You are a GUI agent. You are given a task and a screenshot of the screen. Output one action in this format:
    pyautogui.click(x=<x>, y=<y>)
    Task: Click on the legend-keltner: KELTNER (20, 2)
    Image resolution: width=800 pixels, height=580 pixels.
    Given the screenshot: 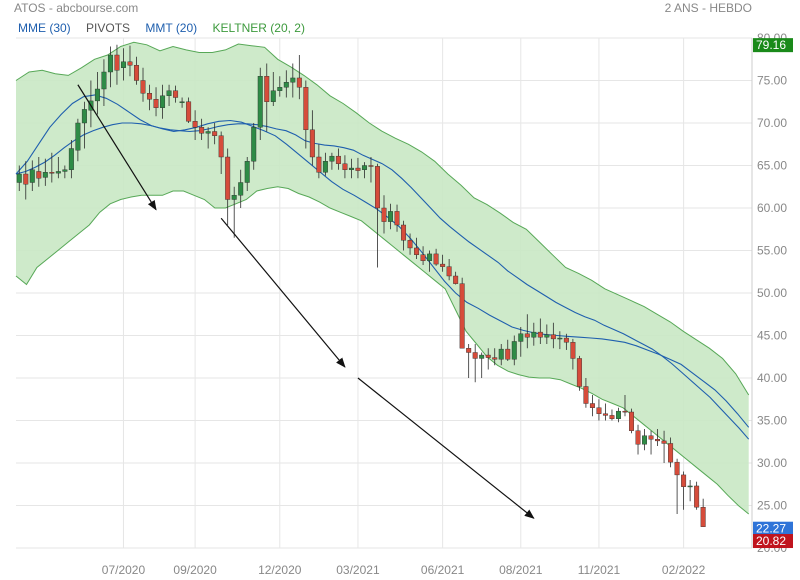 What is the action you would take?
    pyautogui.click(x=258, y=28)
    